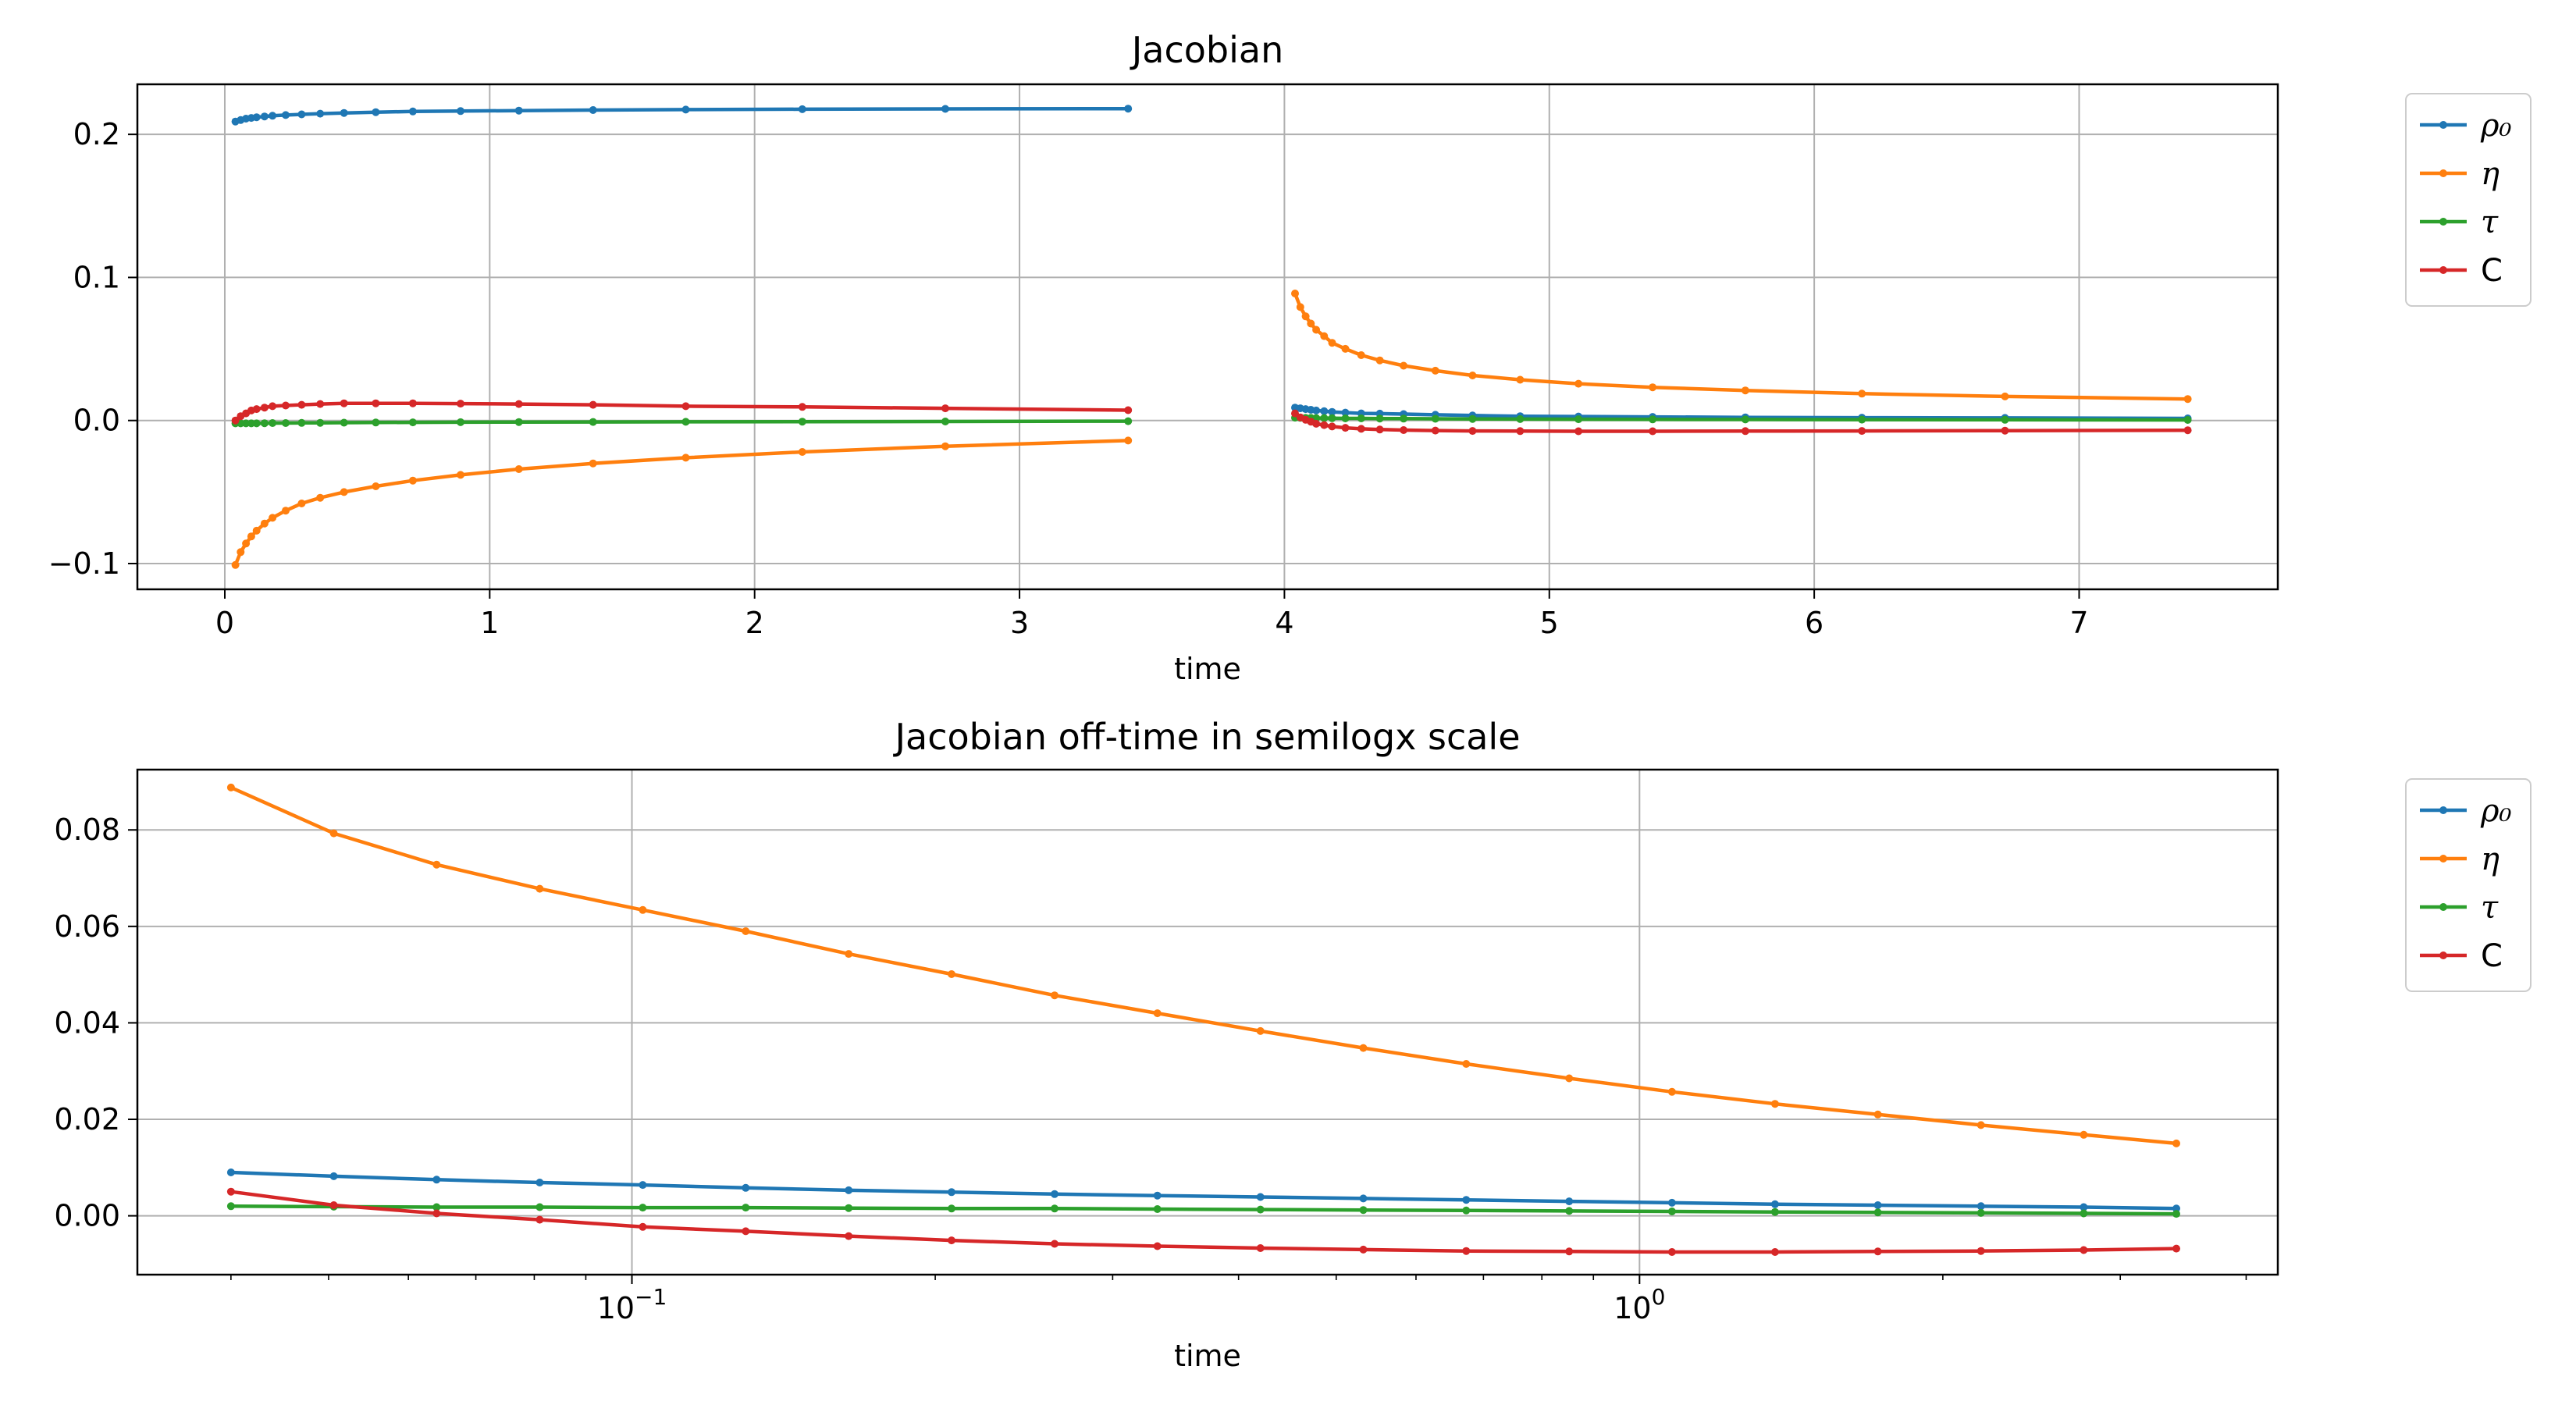  Describe the element at coordinates (2490, 859) in the screenshot. I see `legend-label: η` at that location.